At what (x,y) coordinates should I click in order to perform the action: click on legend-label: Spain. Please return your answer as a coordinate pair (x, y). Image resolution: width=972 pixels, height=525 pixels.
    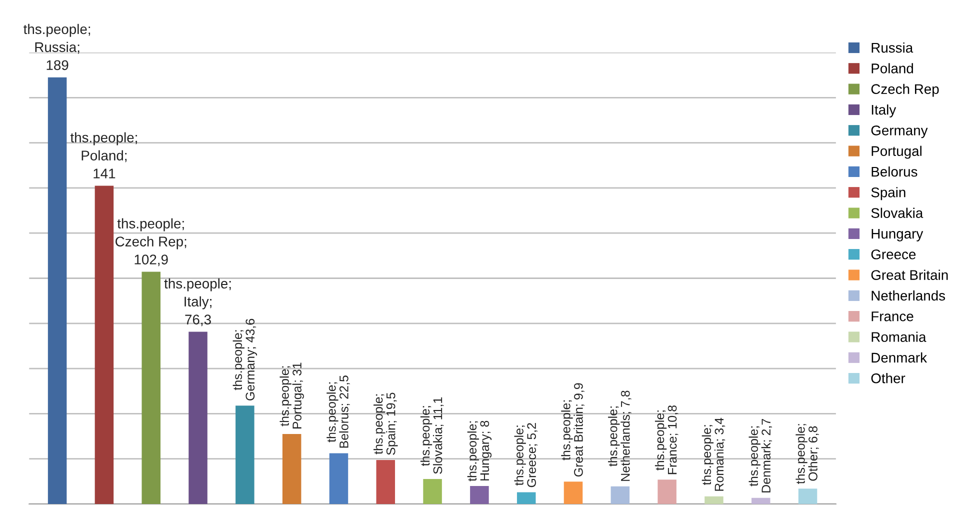
    Looking at the image, I should click on (888, 193).